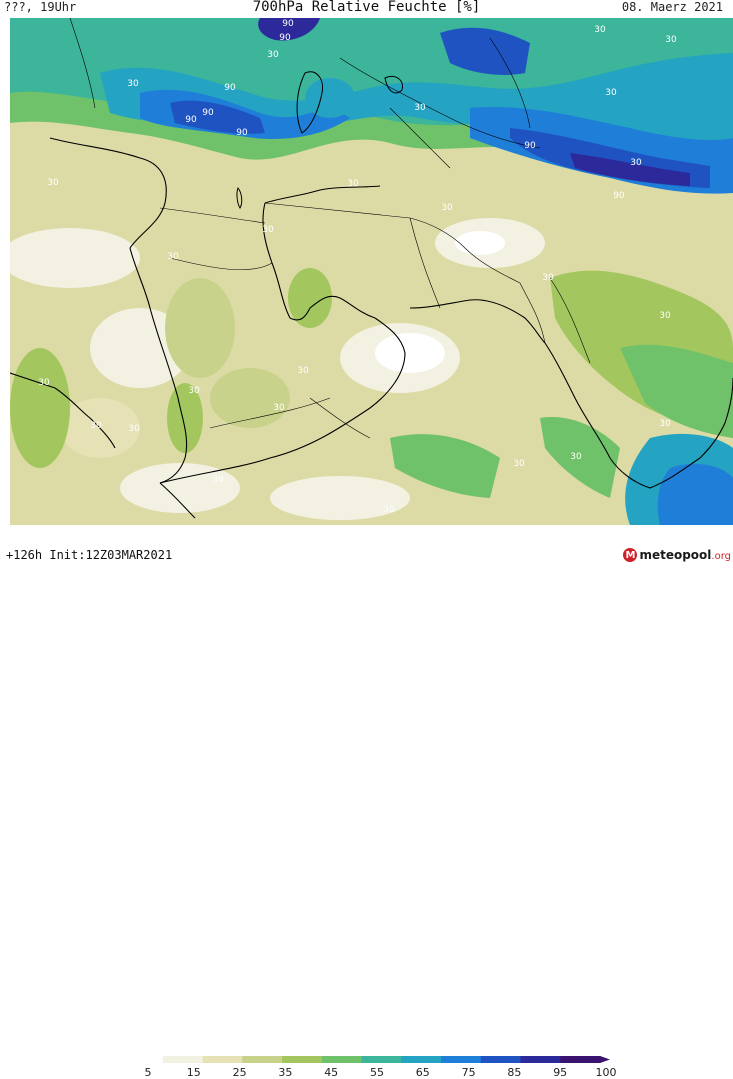 This screenshot has height=1079, width=733. I want to click on legend-overflow-arrow, so click(605, 1059).